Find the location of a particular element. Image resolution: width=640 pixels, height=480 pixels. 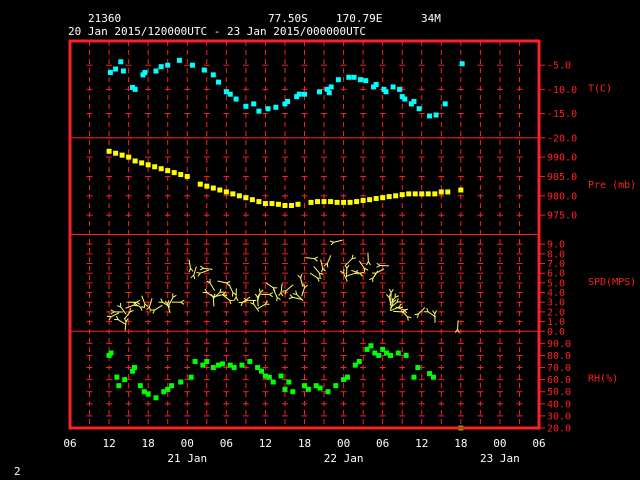

x-tick-label: 18 is located at coordinates (148, 443).